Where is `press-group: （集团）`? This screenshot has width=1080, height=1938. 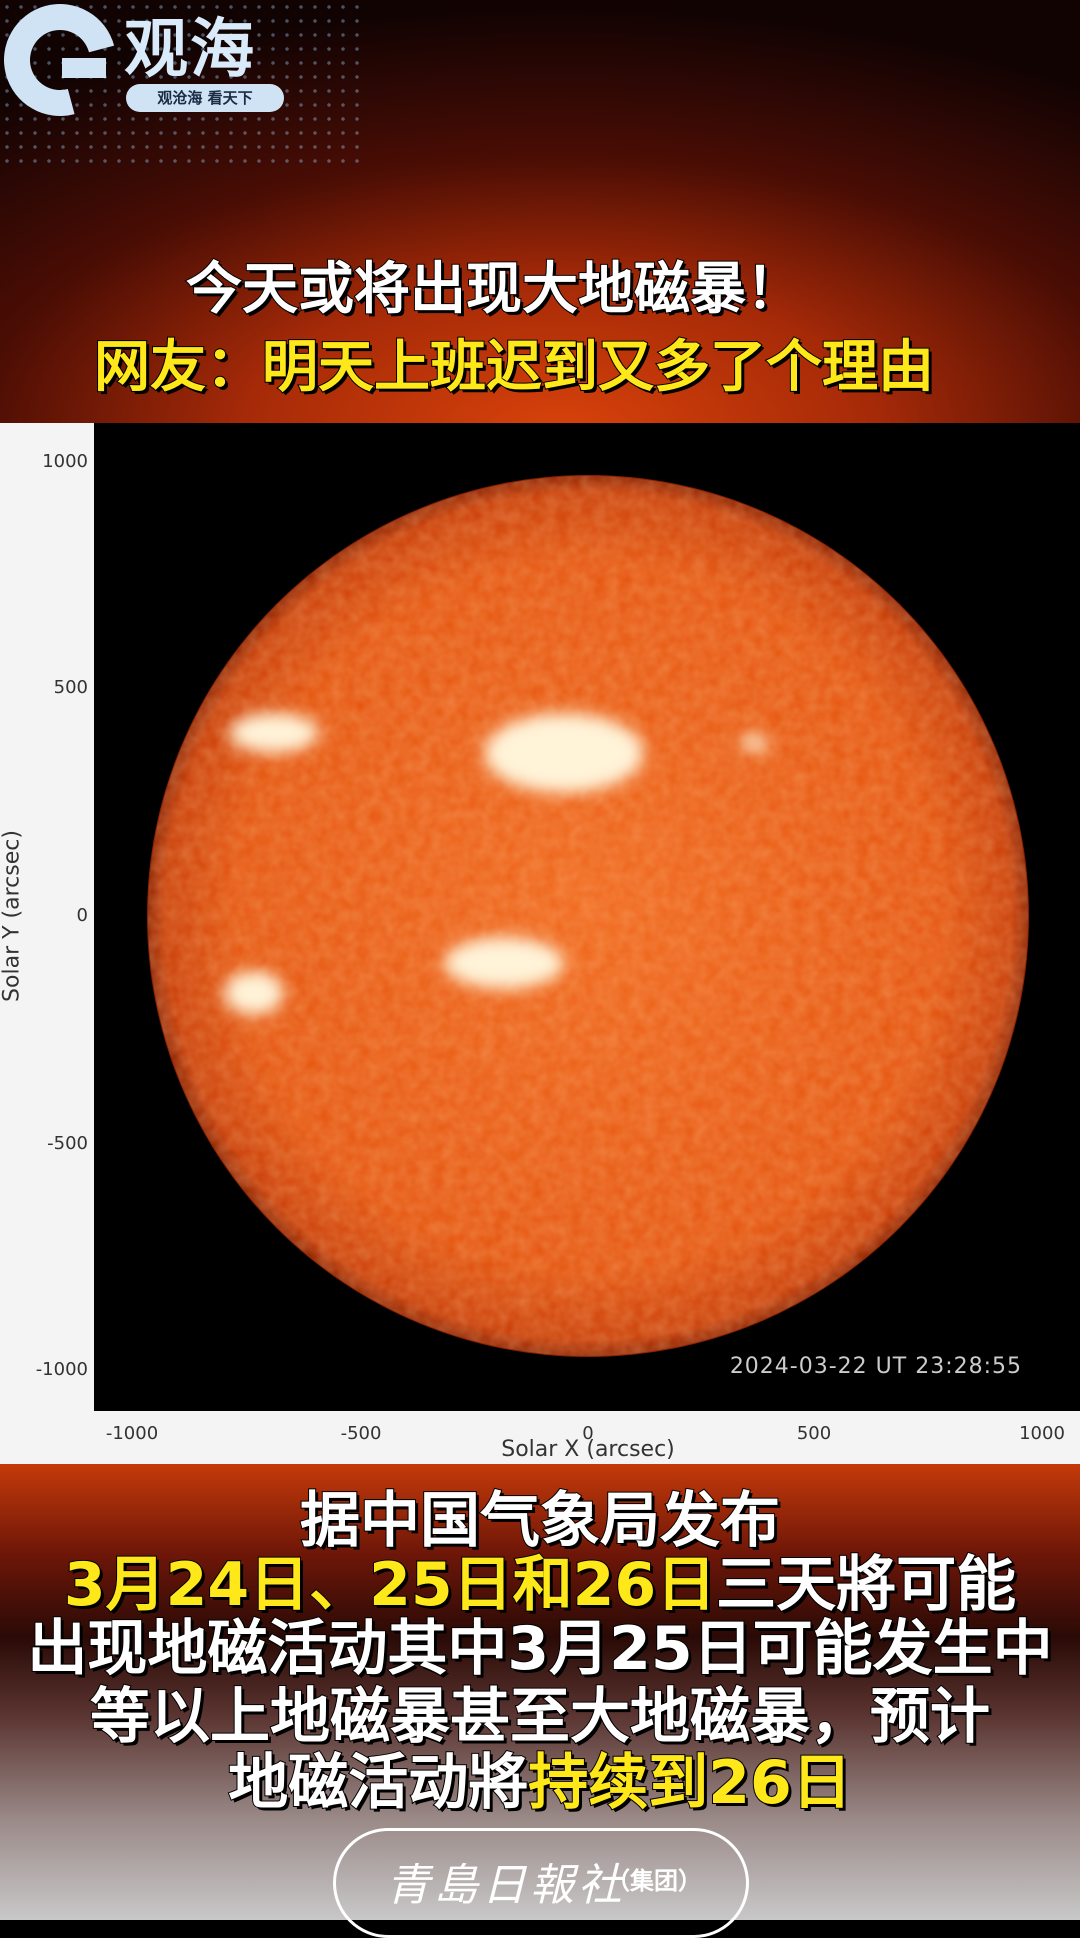
press-group: （集团） is located at coordinates (654, 1881).